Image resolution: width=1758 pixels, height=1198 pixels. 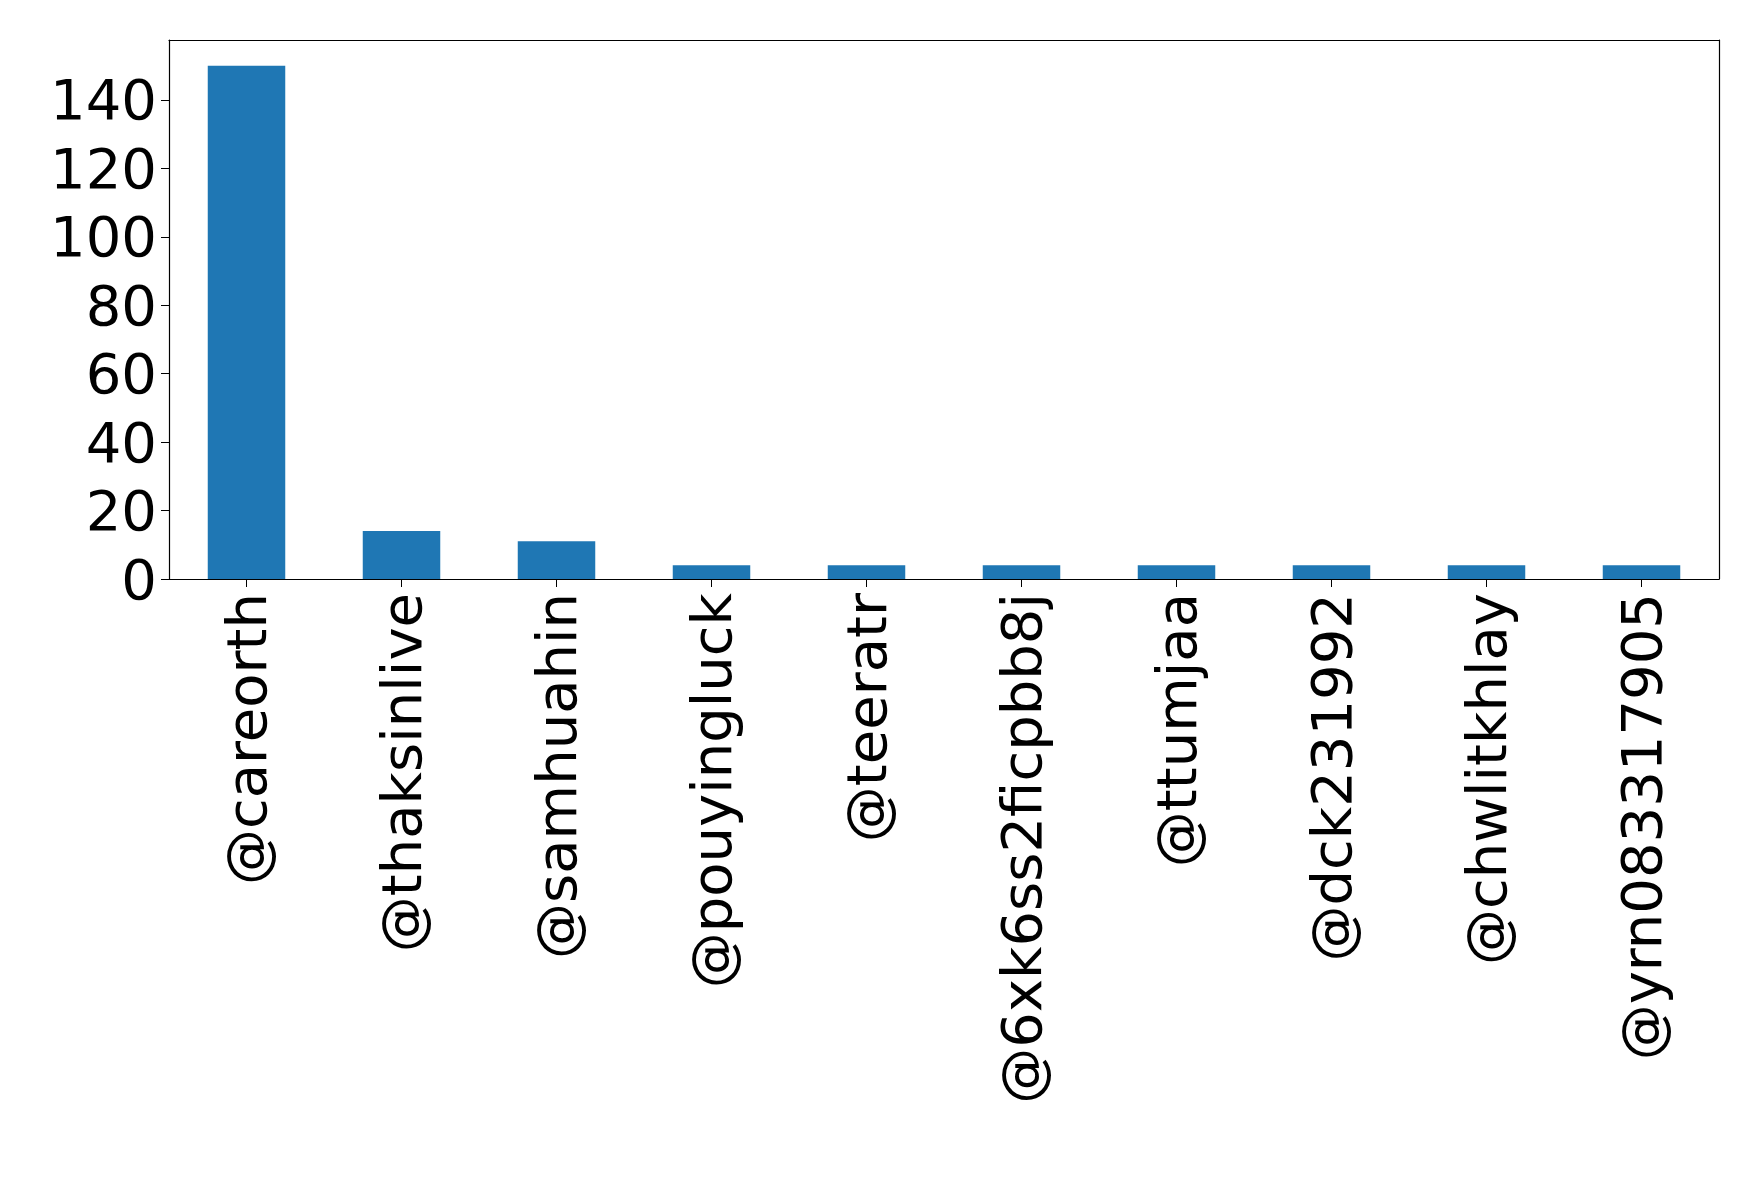 What do you see at coordinates (246, 739) in the screenshot?
I see `x-tick-label: @careorth` at bounding box center [246, 739].